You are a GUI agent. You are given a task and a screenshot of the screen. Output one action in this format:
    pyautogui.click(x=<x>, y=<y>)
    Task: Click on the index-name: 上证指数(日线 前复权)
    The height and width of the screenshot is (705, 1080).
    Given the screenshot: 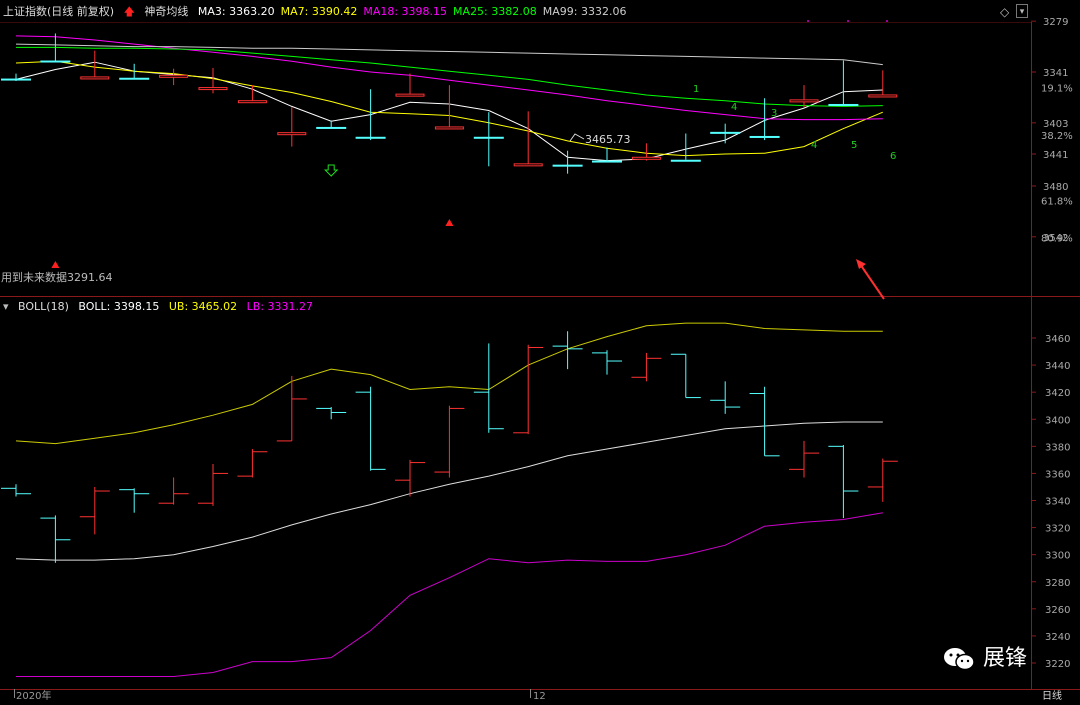 What is the action you would take?
    pyautogui.click(x=59, y=11)
    